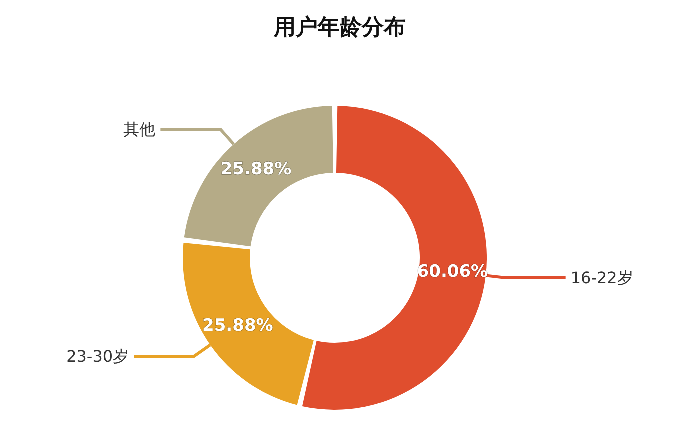 The width and height of the screenshot is (680, 434). Describe the element at coordinates (98, 356) in the screenshot. I see `slice-label: 23-30岁` at that location.